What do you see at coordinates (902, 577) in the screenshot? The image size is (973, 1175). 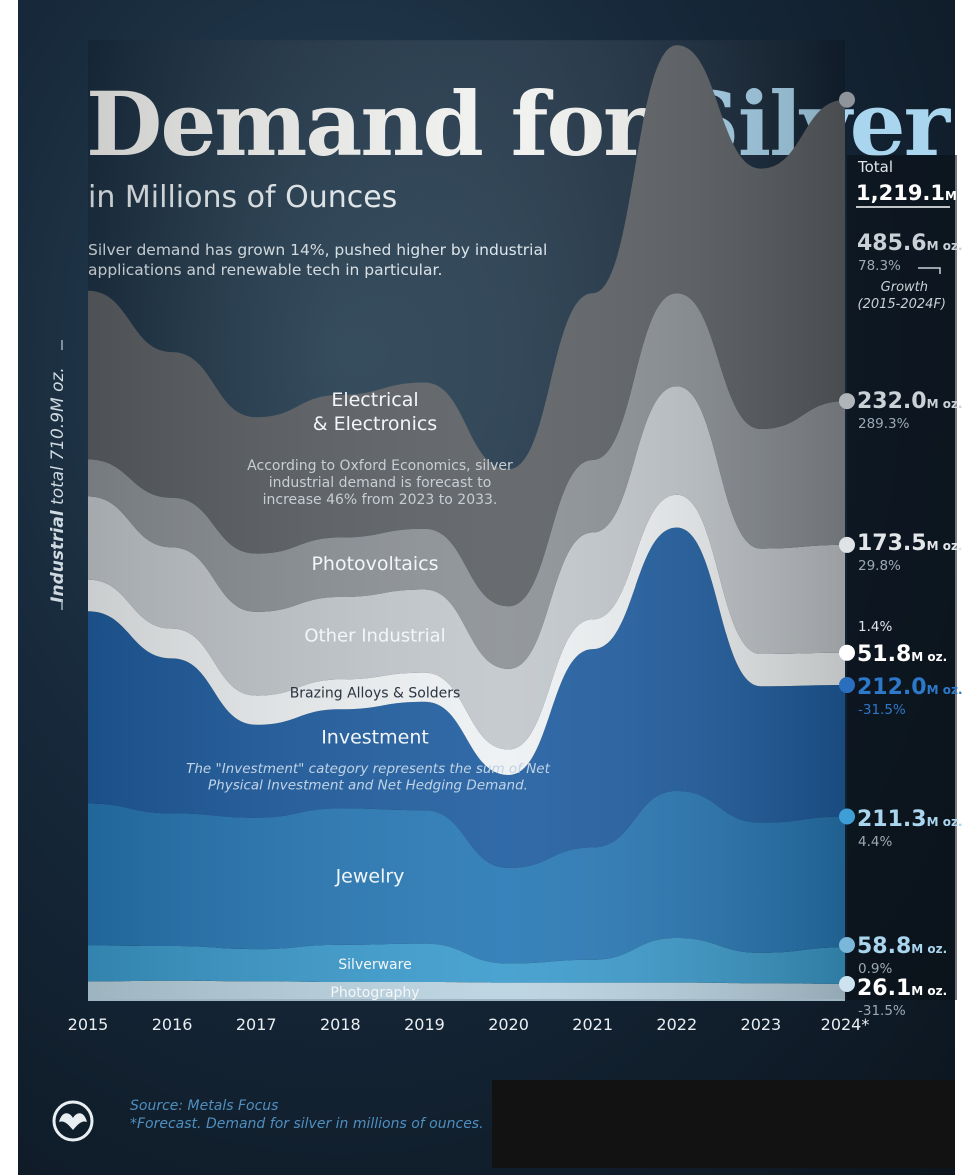 I see `legend-column` at bounding box center [902, 577].